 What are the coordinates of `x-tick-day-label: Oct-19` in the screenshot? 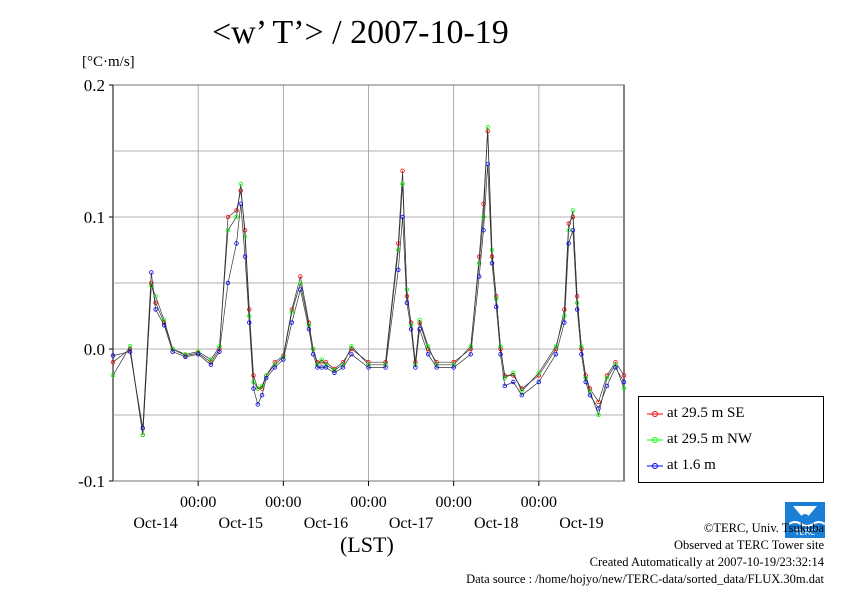 It's located at (581, 523).